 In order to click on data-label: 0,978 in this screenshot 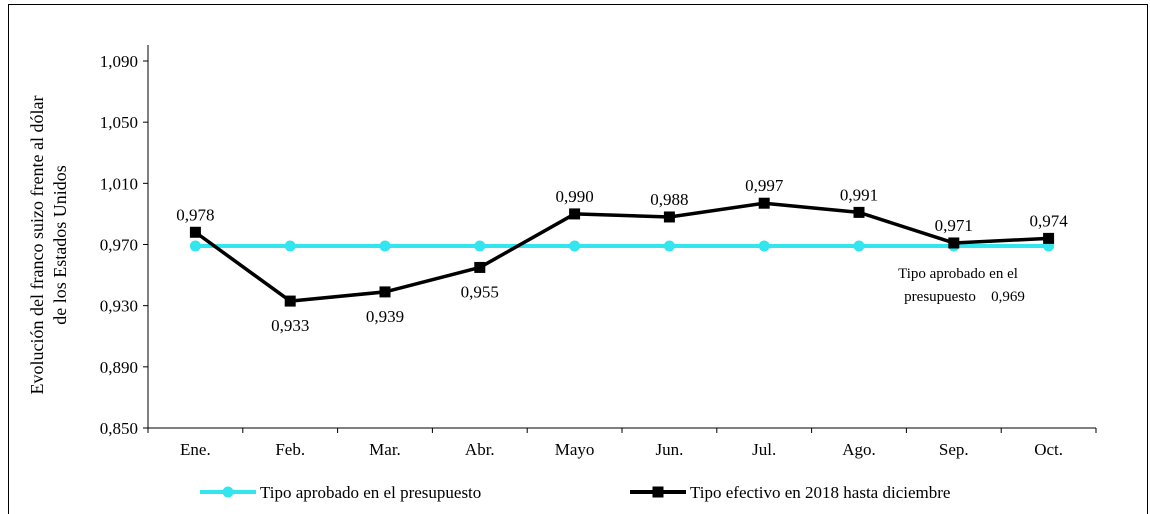, I will do `click(195, 214)`.